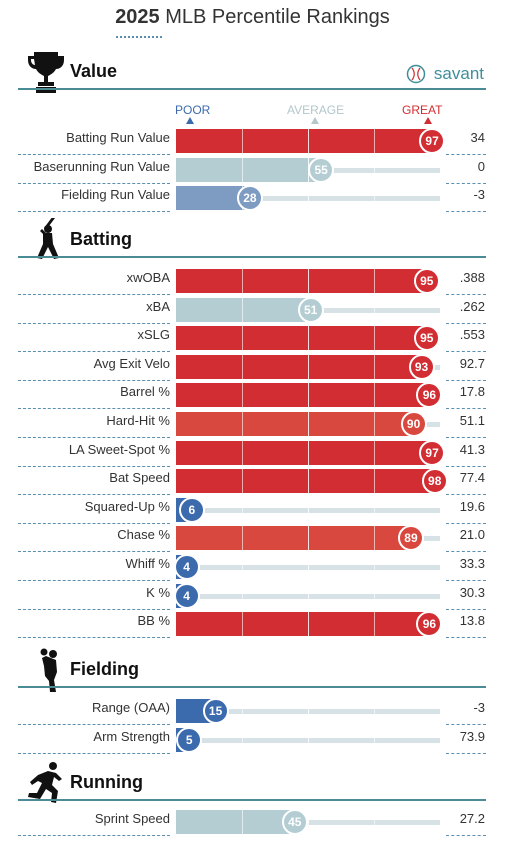 The image size is (505, 849). I want to click on metric-row: Hard-Hit % 90 51.1, so click(252, 424).